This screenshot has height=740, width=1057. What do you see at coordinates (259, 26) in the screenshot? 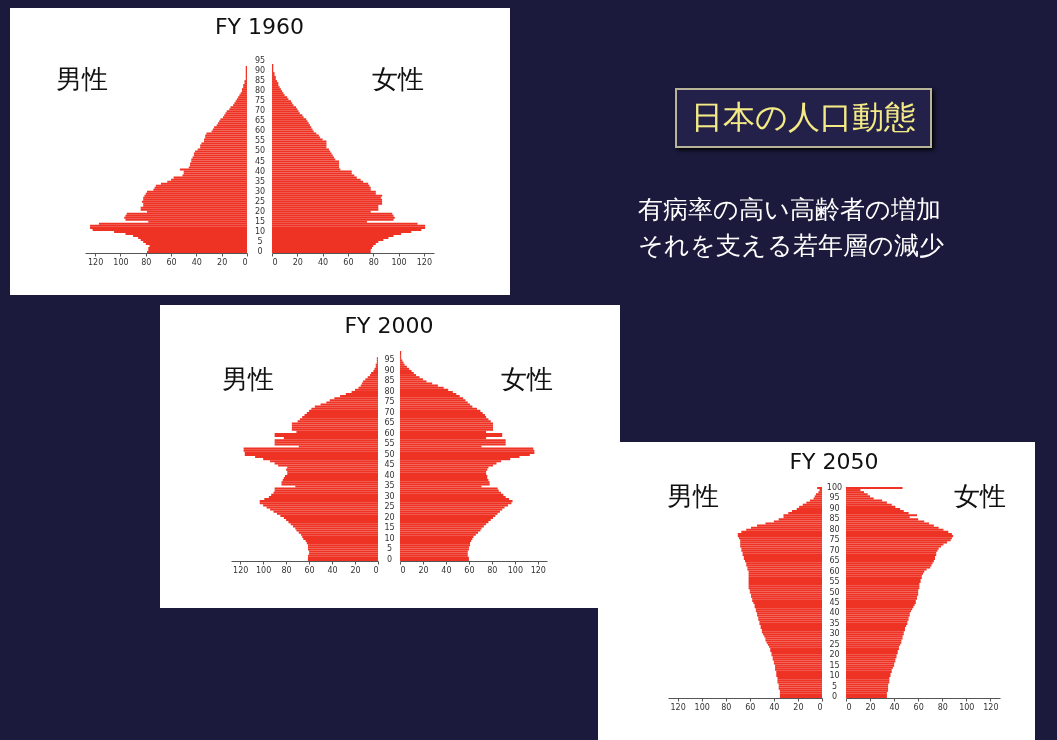
I see `chart-title: FY 1960` at bounding box center [259, 26].